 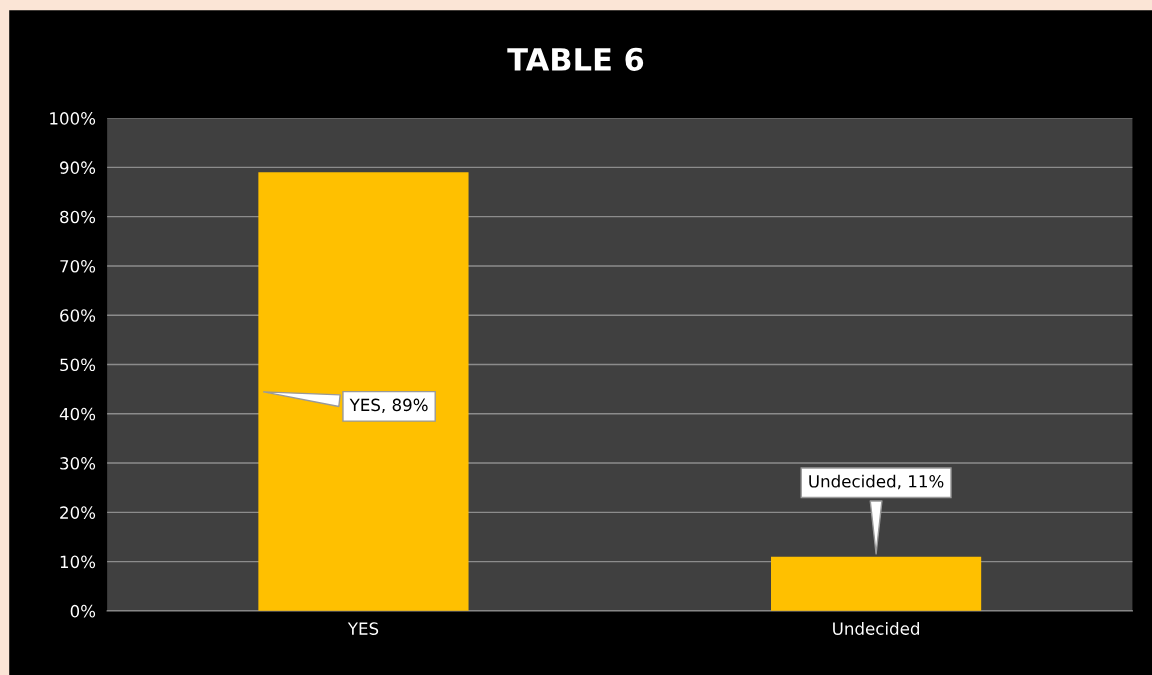 What do you see at coordinates (363, 628) in the screenshot?
I see `x-tick-label: YES` at bounding box center [363, 628].